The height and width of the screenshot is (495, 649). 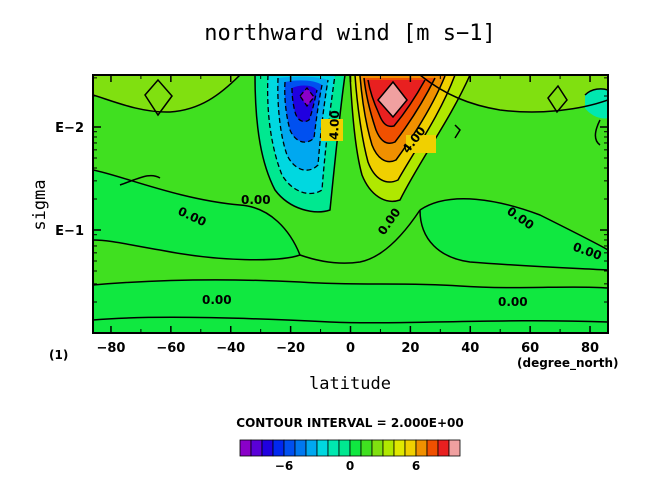 What do you see at coordinates (590, 348) in the screenshot?
I see `x-tick-label: 80` at bounding box center [590, 348].